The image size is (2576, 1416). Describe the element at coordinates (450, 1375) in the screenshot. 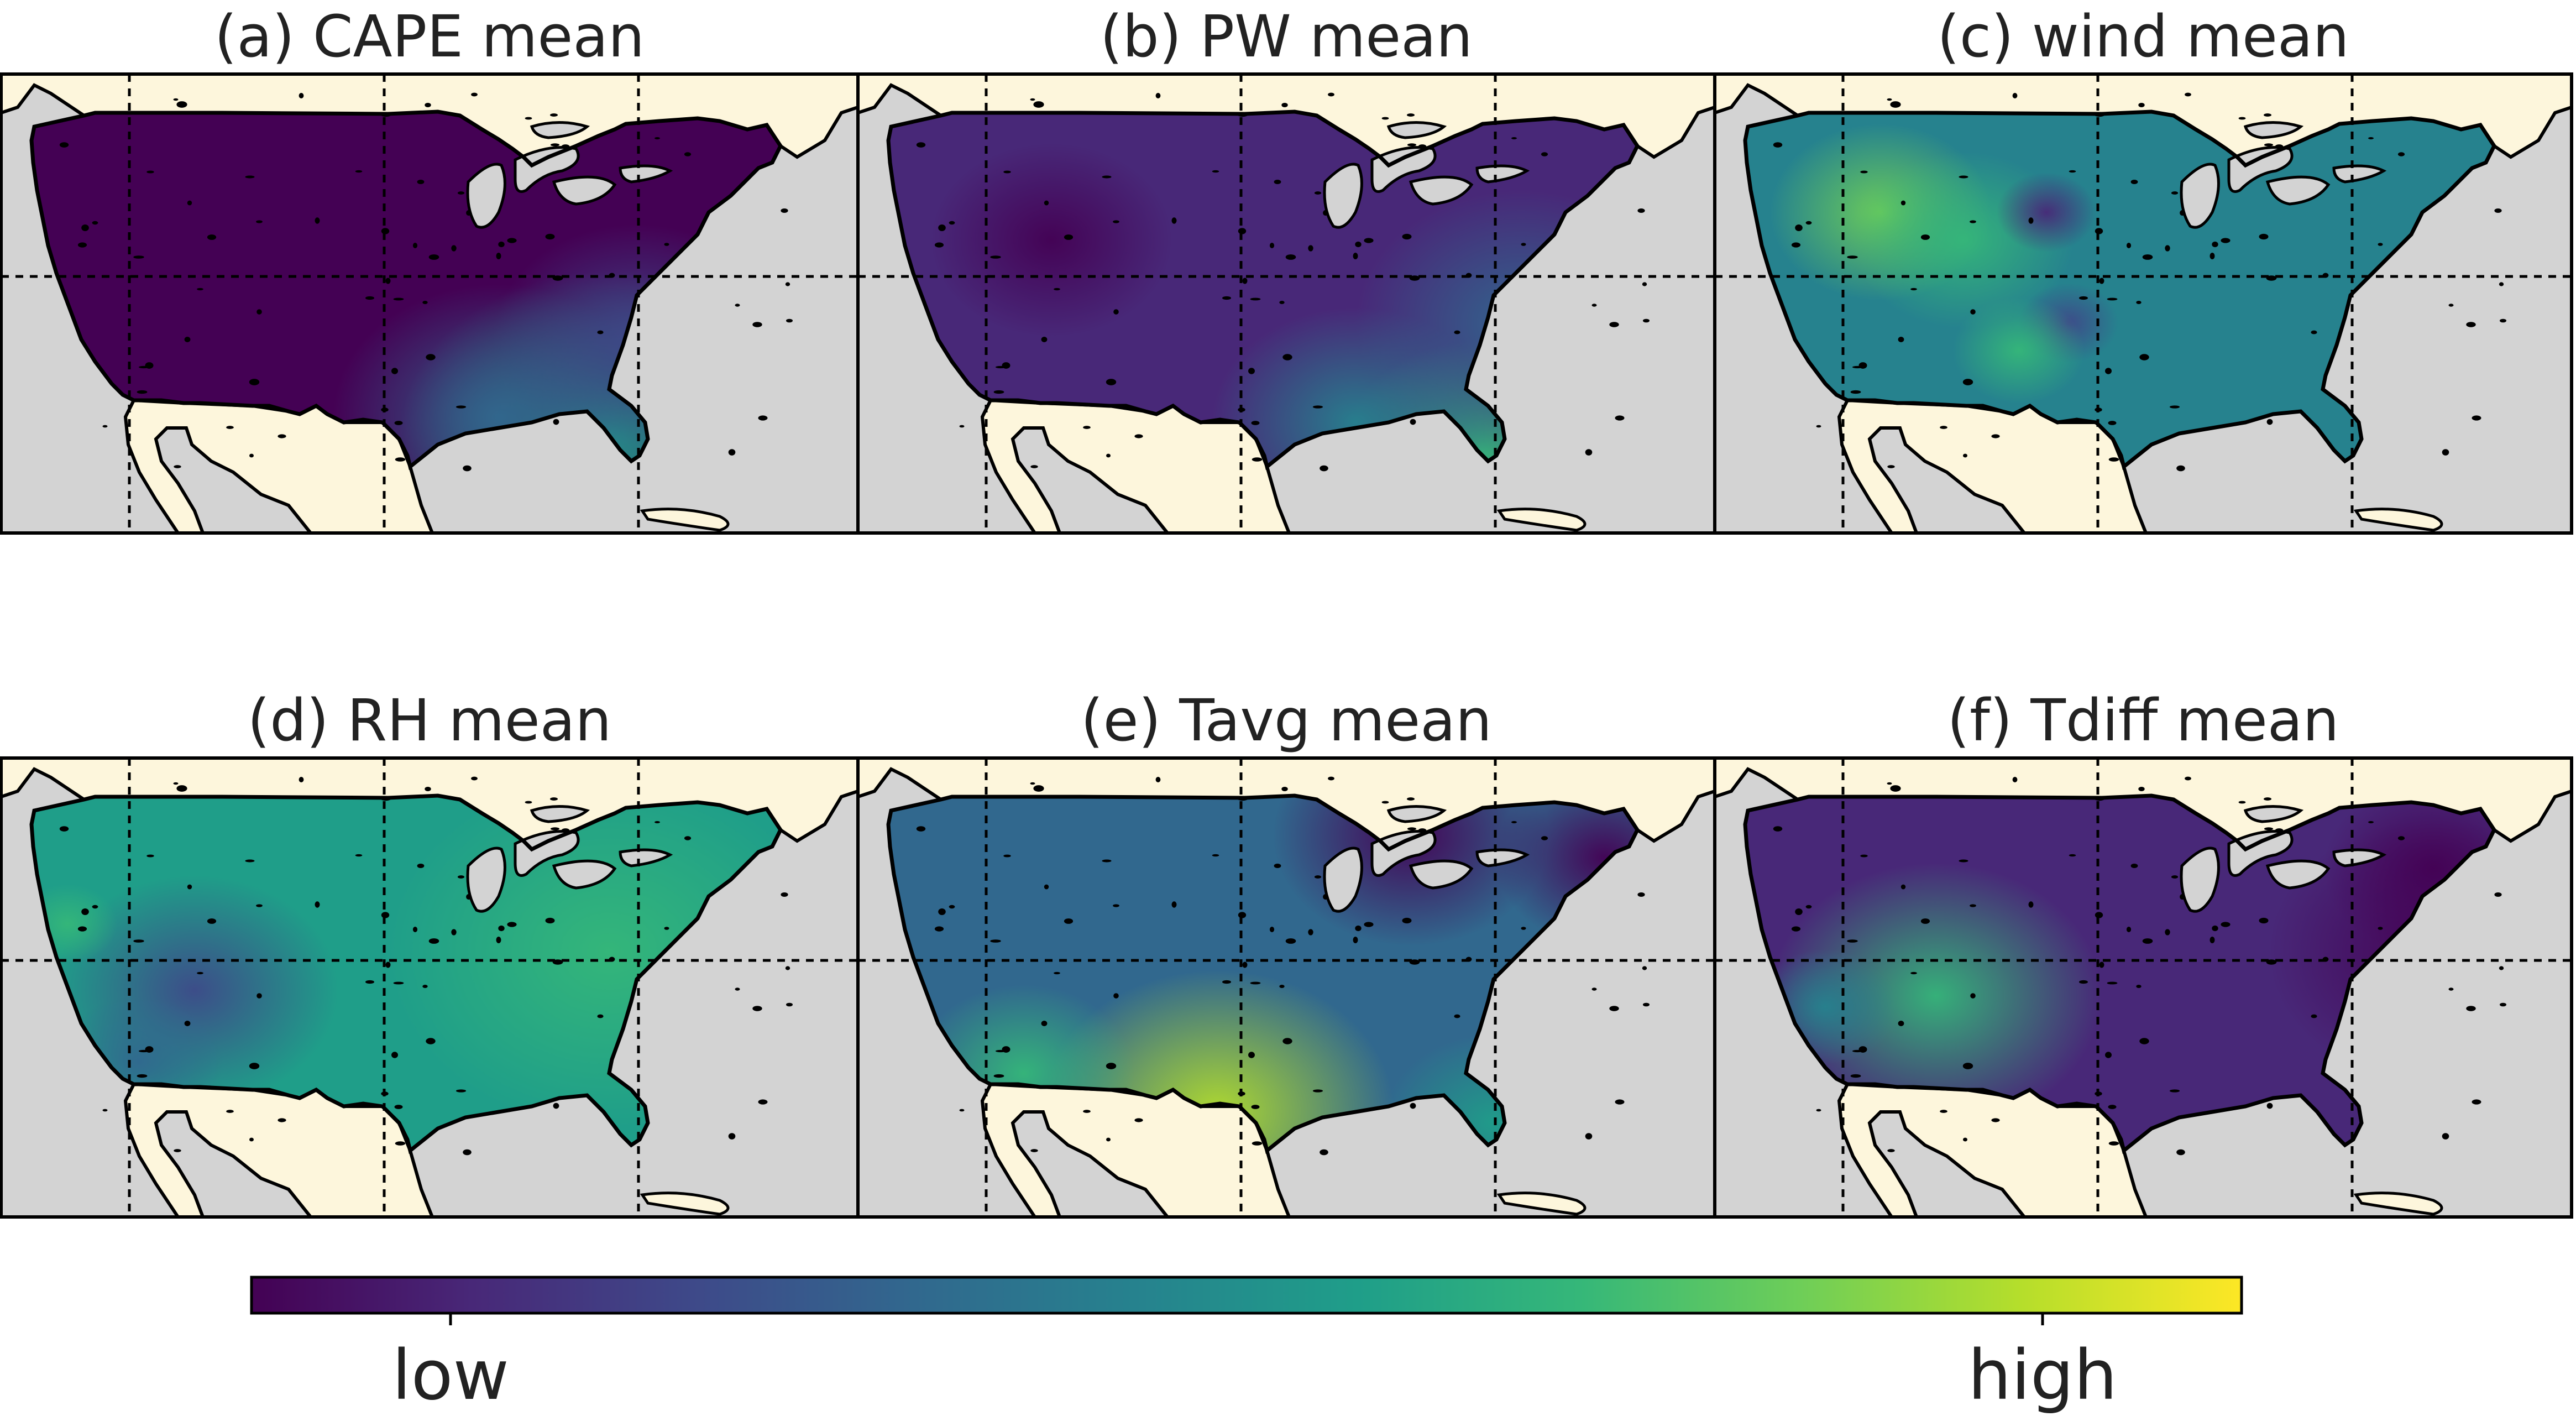

I see `colorbar-low-label: low` at that location.